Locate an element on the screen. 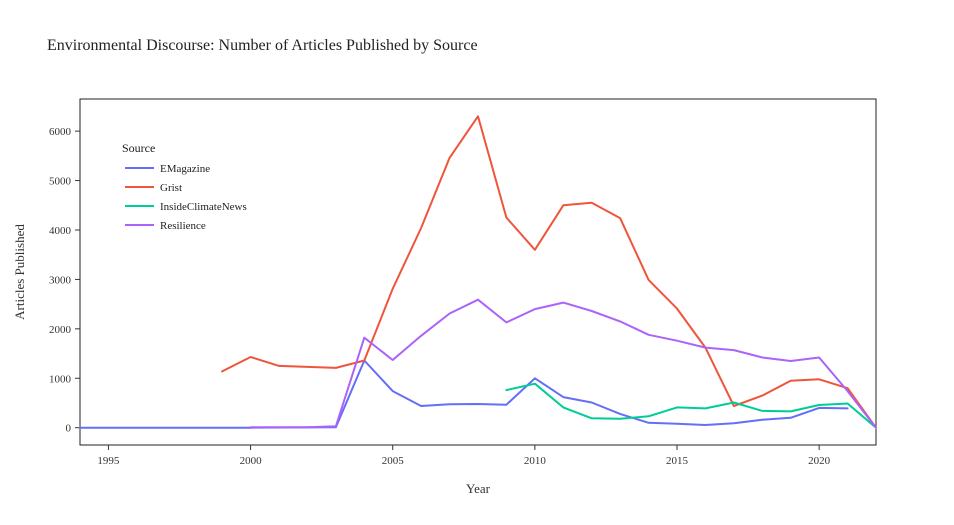  y-axis-ticks: 0 1000 2000 3000 4000 5000 6000 is located at coordinates (64, 280).